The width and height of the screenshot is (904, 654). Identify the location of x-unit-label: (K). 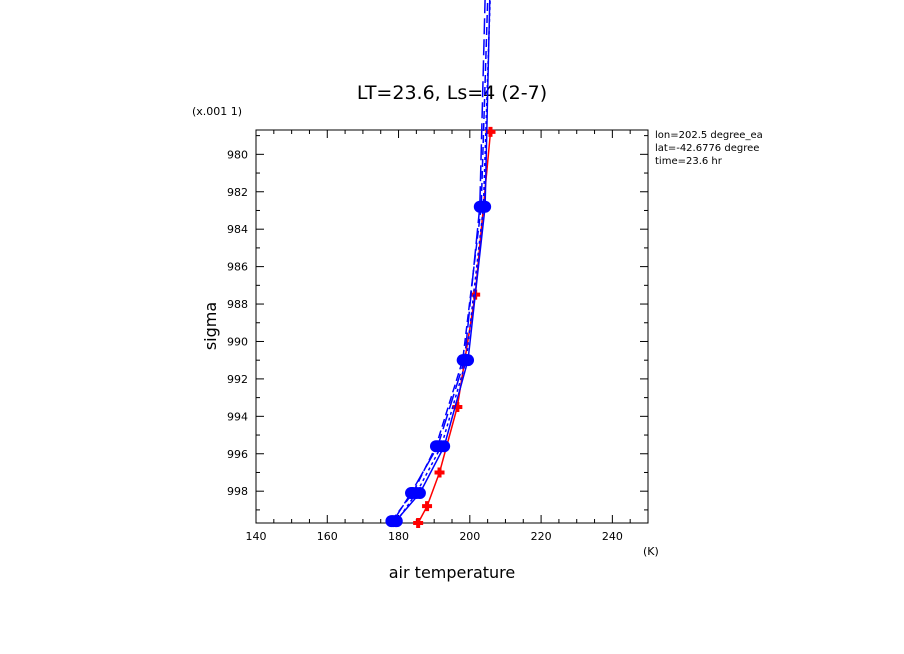
(651, 551).